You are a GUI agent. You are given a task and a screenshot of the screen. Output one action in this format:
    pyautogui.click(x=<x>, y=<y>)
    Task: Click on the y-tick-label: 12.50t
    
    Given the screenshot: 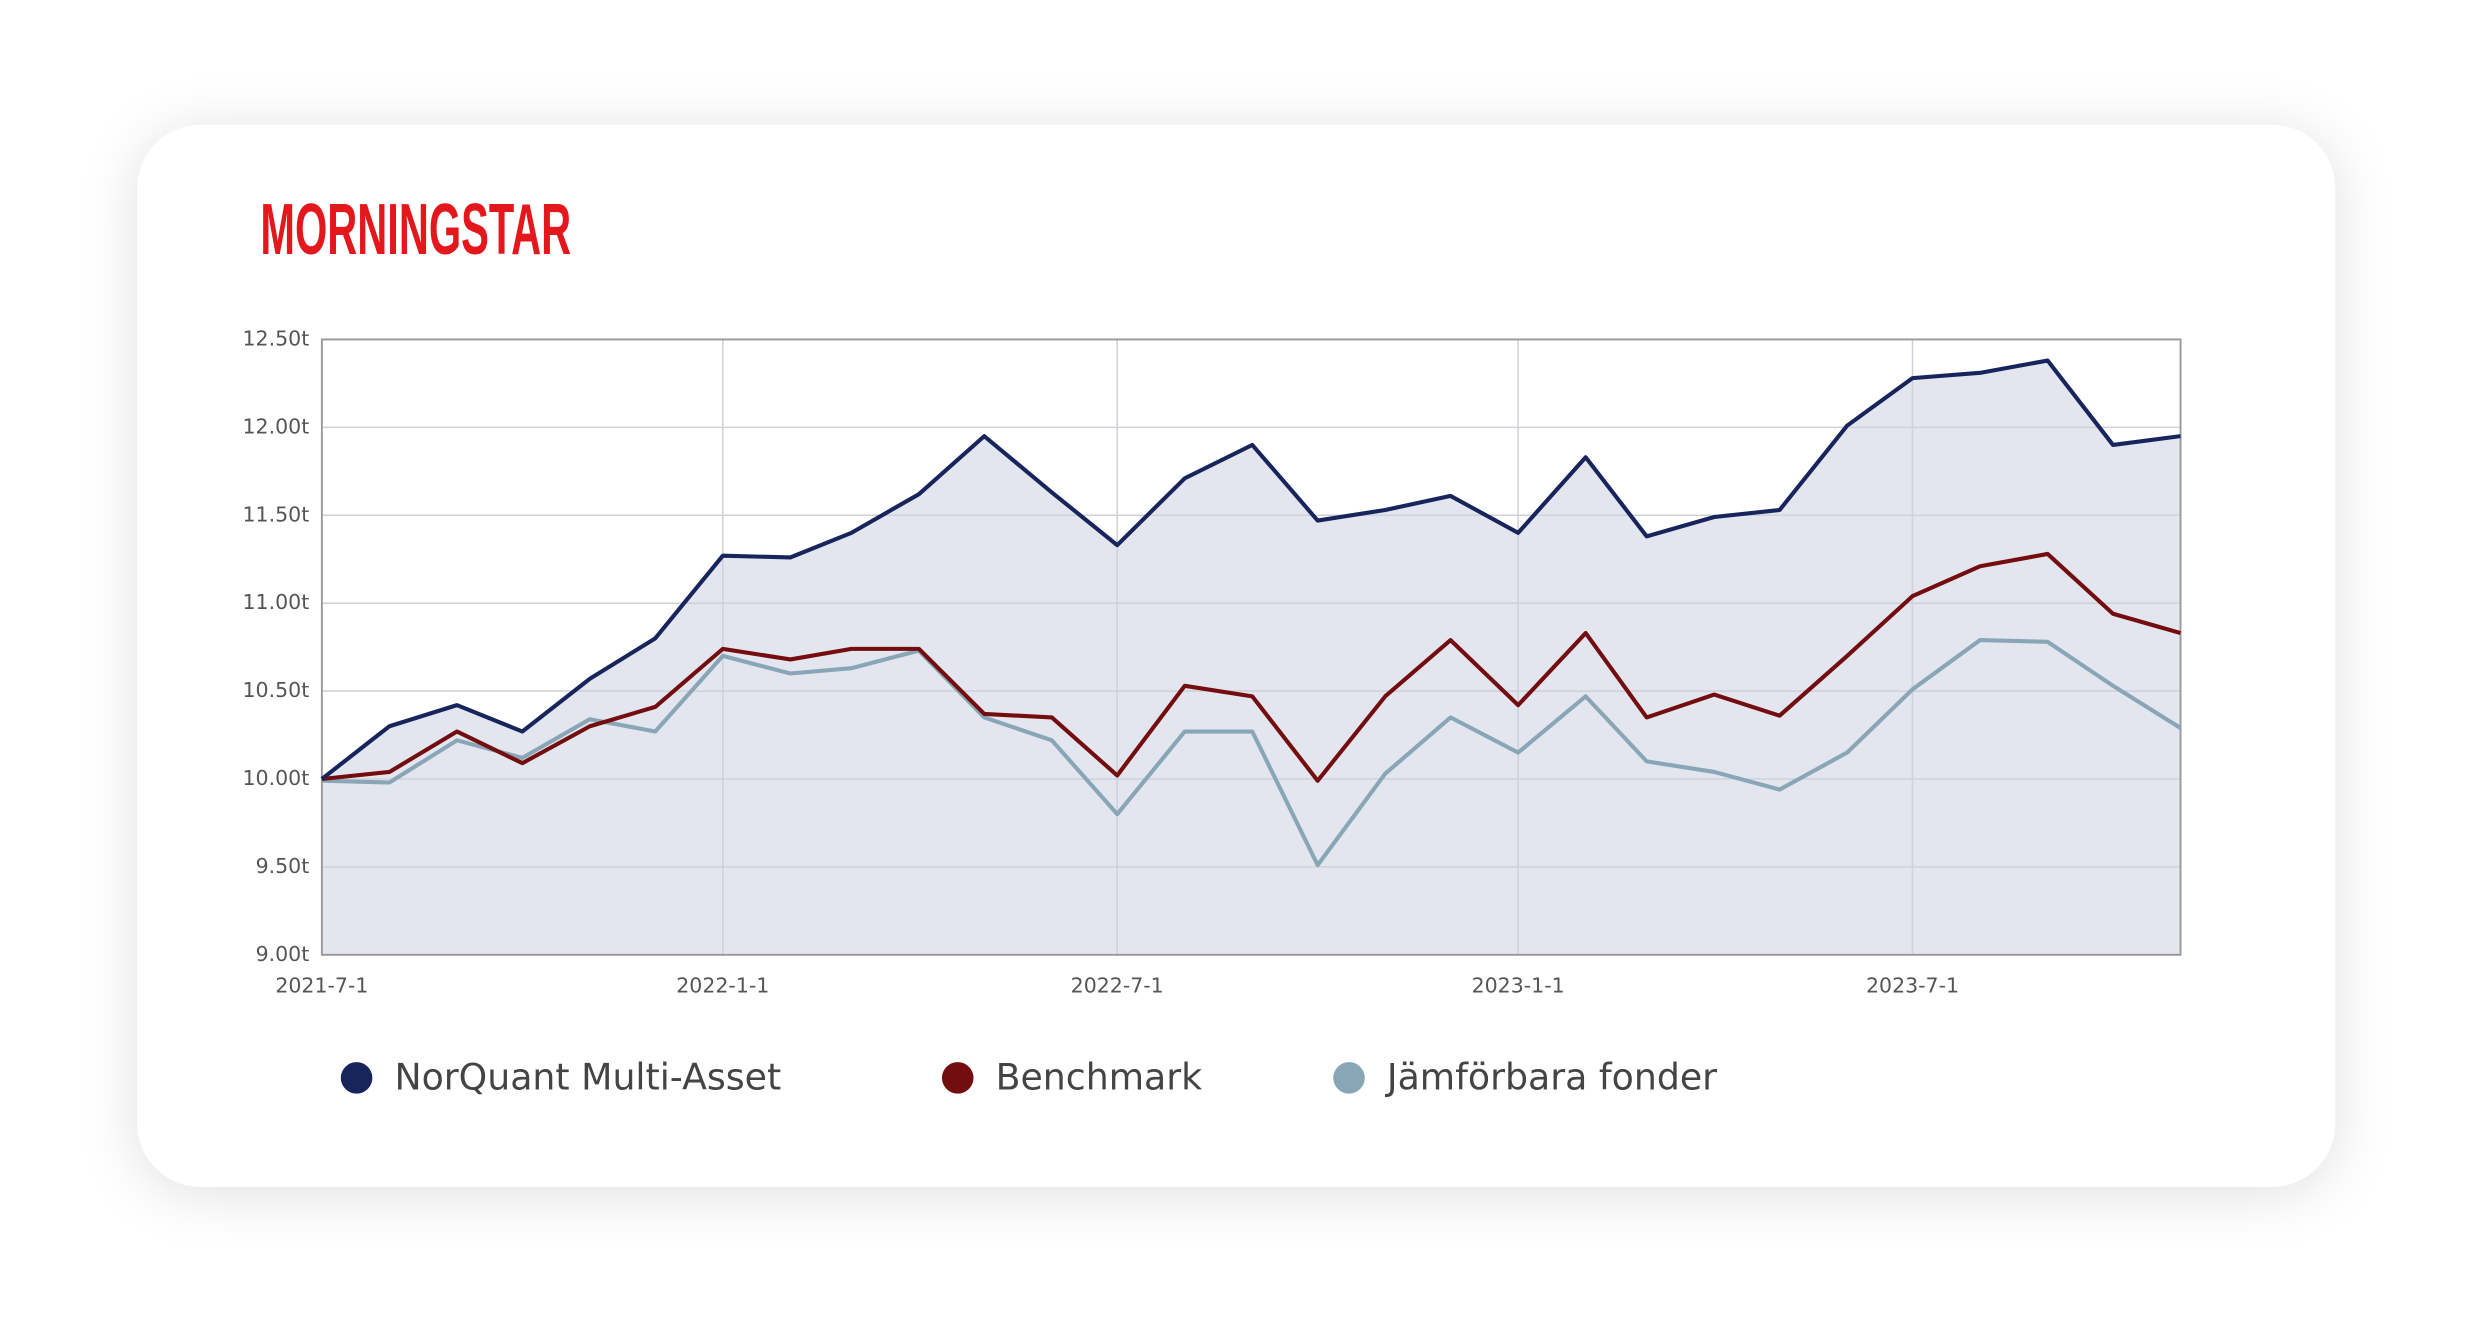 What is the action you would take?
    pyautogui.click(x=276, y=338)
    